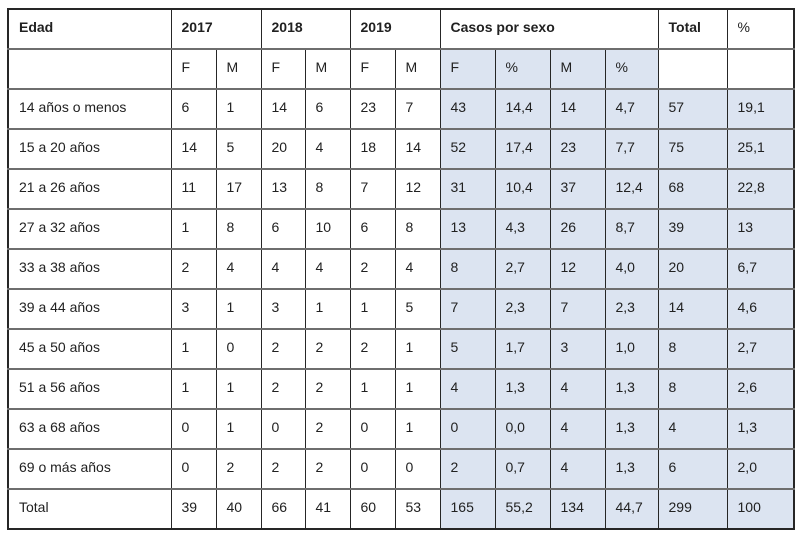 This screenshot has height=536, width=800. Describe the element at coordinates (327, 509) in the screenshot. I see `value-cell: 41` at that location.